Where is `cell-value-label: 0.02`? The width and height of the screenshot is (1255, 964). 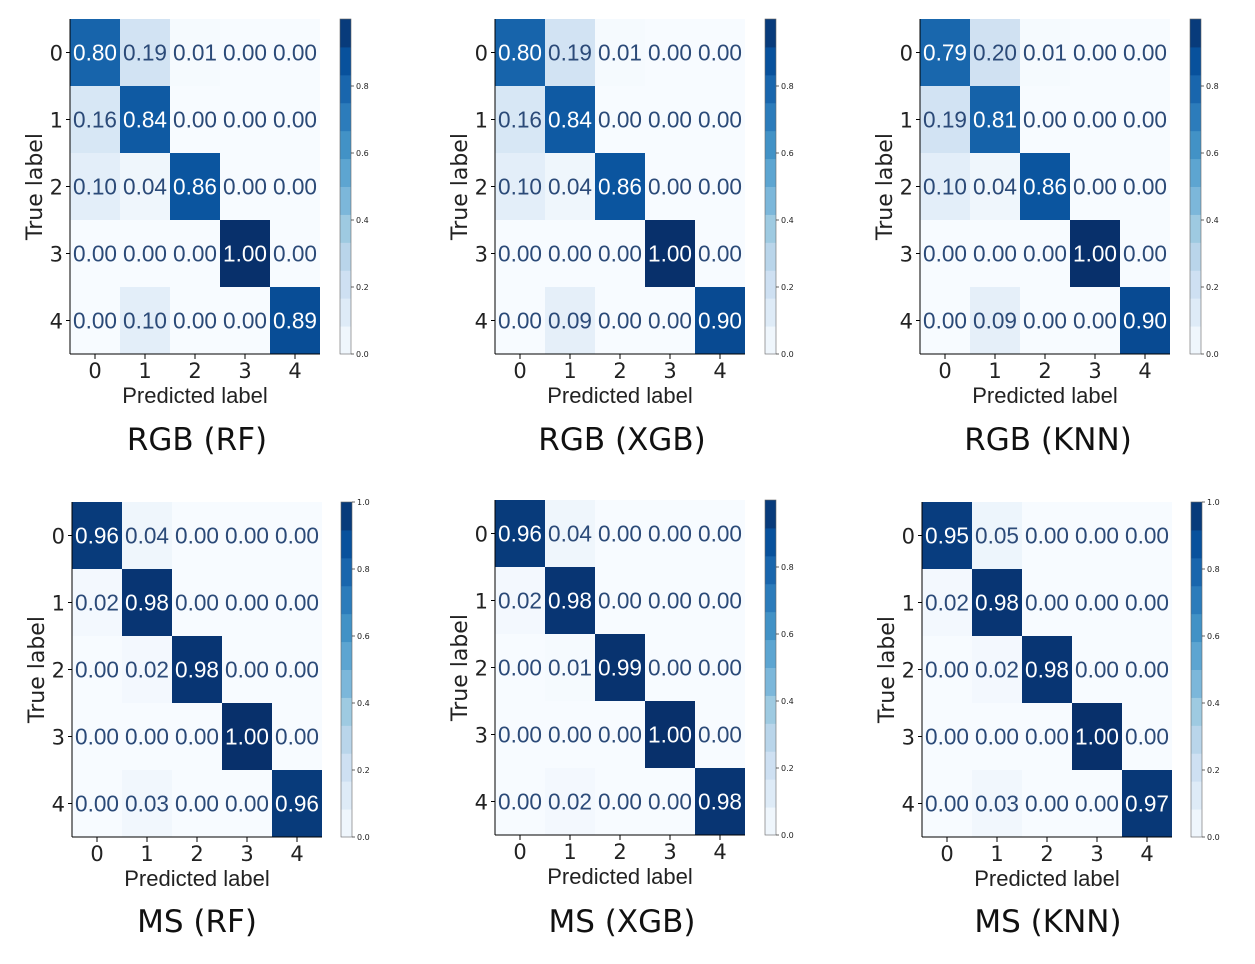
cell-value-label: 0.02 is located at coordinates (570, 802).